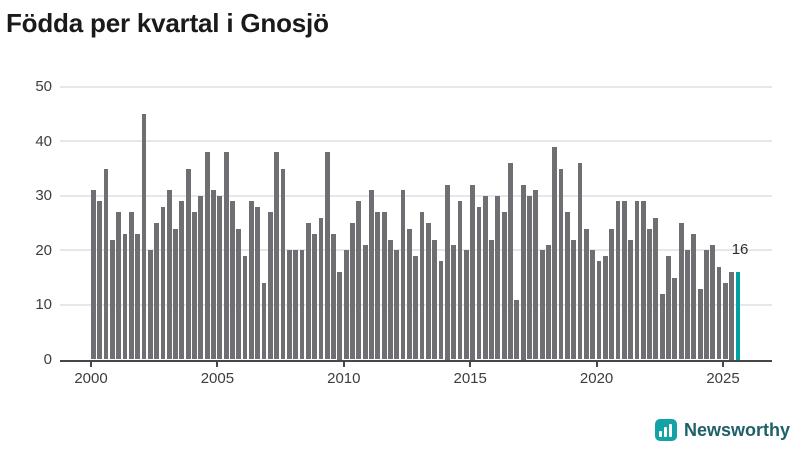  I want to click on bar-2006-q3, so click(258, 283).